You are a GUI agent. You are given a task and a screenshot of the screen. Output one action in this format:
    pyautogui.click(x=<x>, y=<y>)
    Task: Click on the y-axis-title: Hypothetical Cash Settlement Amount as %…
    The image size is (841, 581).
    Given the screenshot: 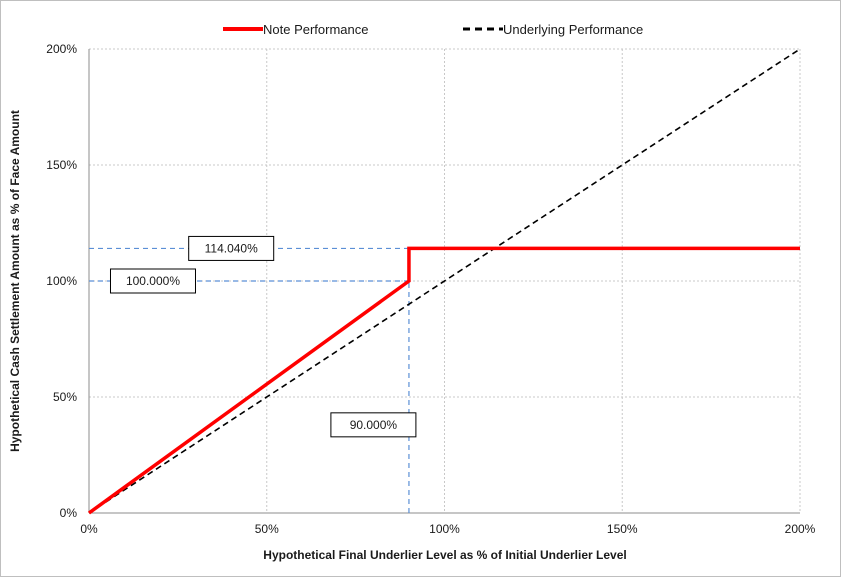 What is the action you would take?
    pyautogui.click(x=15, y=281)
    